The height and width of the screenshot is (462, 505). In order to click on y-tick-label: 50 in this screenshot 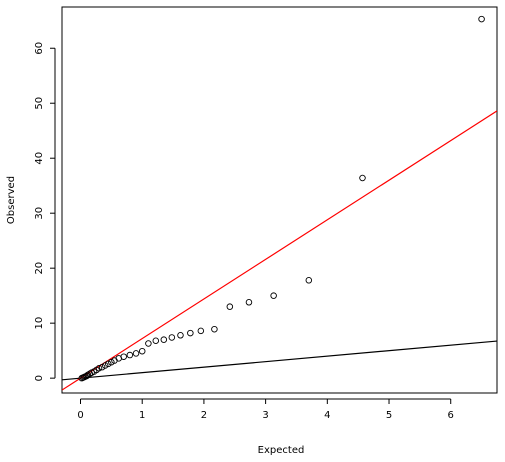, I will do `click(39, 103)`.